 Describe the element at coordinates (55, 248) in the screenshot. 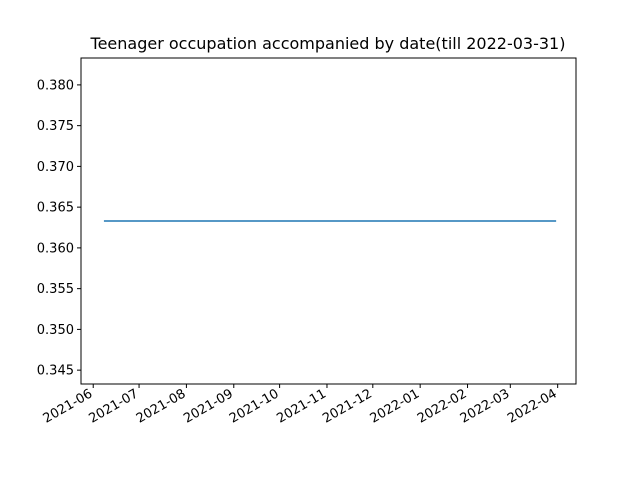

I see `y-tick-label: 0.360` at that location.